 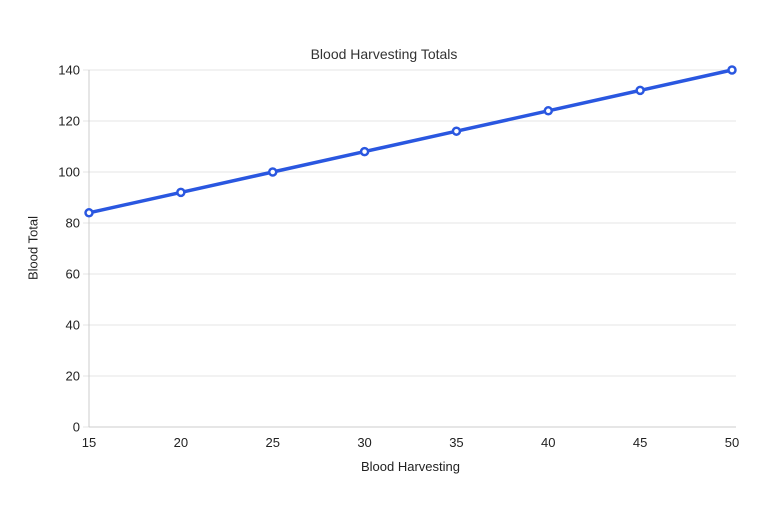 What do you see at coordinates (384, 54) in the screenshot?
I see `chart-title: Blood Harvesting Totals` at bounding box center [384, 54].